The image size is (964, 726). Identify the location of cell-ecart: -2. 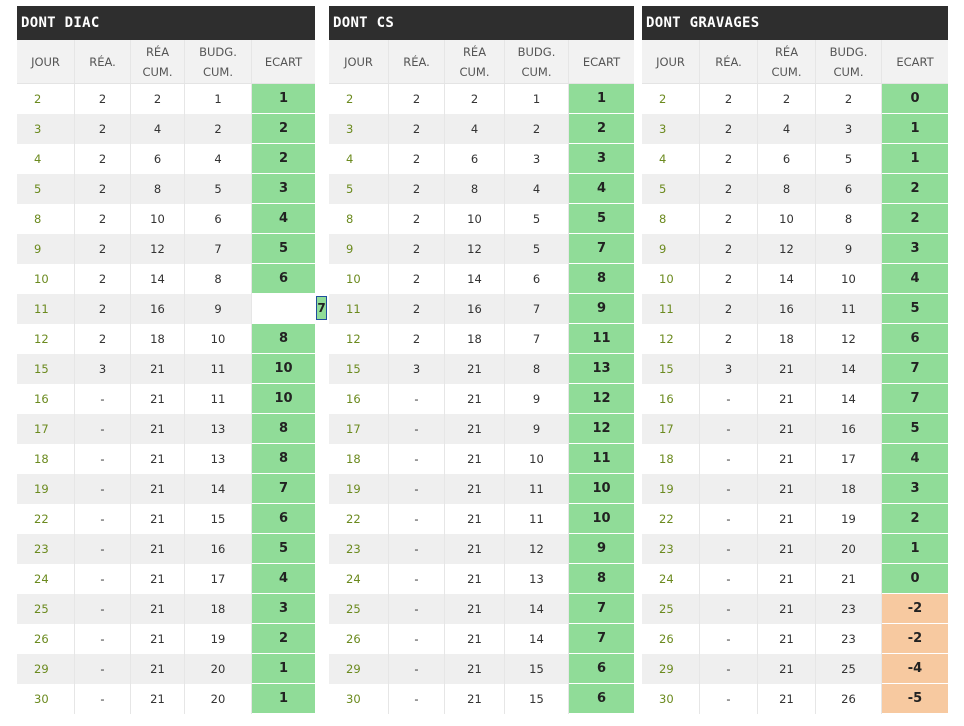
(915, 609).